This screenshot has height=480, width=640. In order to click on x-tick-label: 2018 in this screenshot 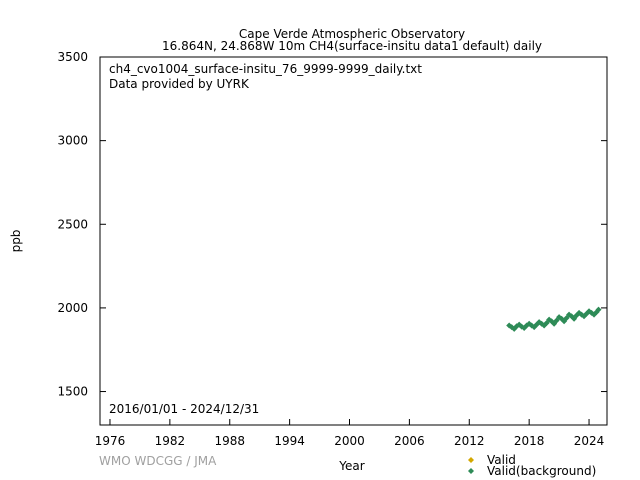, I will do `click(529, 441)`.